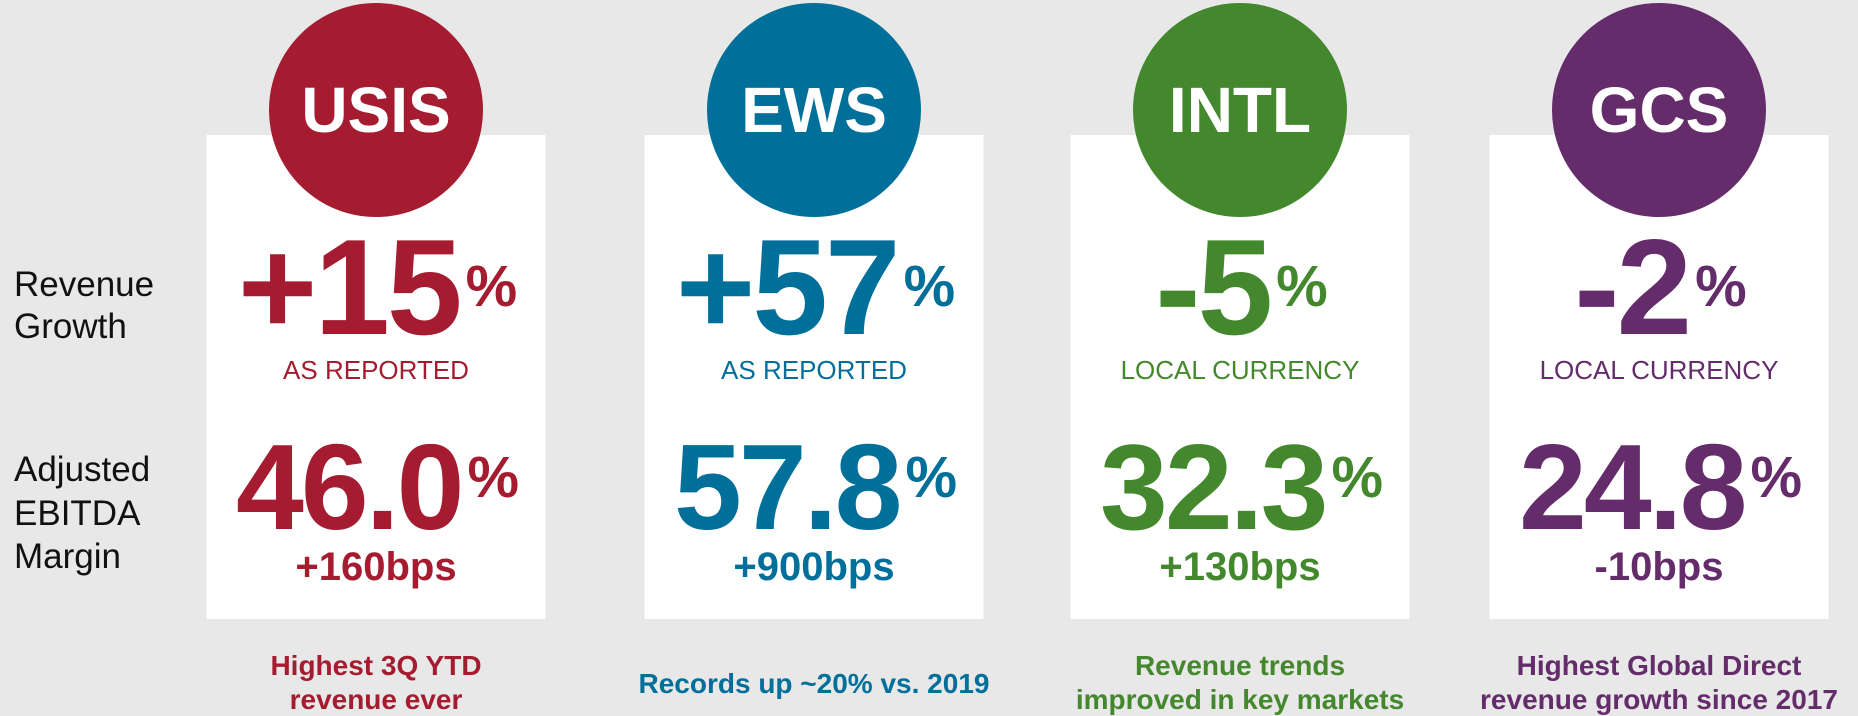  Describe the element at coordinates (1212, 487) in the screenshot. I see `ebitda-margin-value: 32.3` at that location.